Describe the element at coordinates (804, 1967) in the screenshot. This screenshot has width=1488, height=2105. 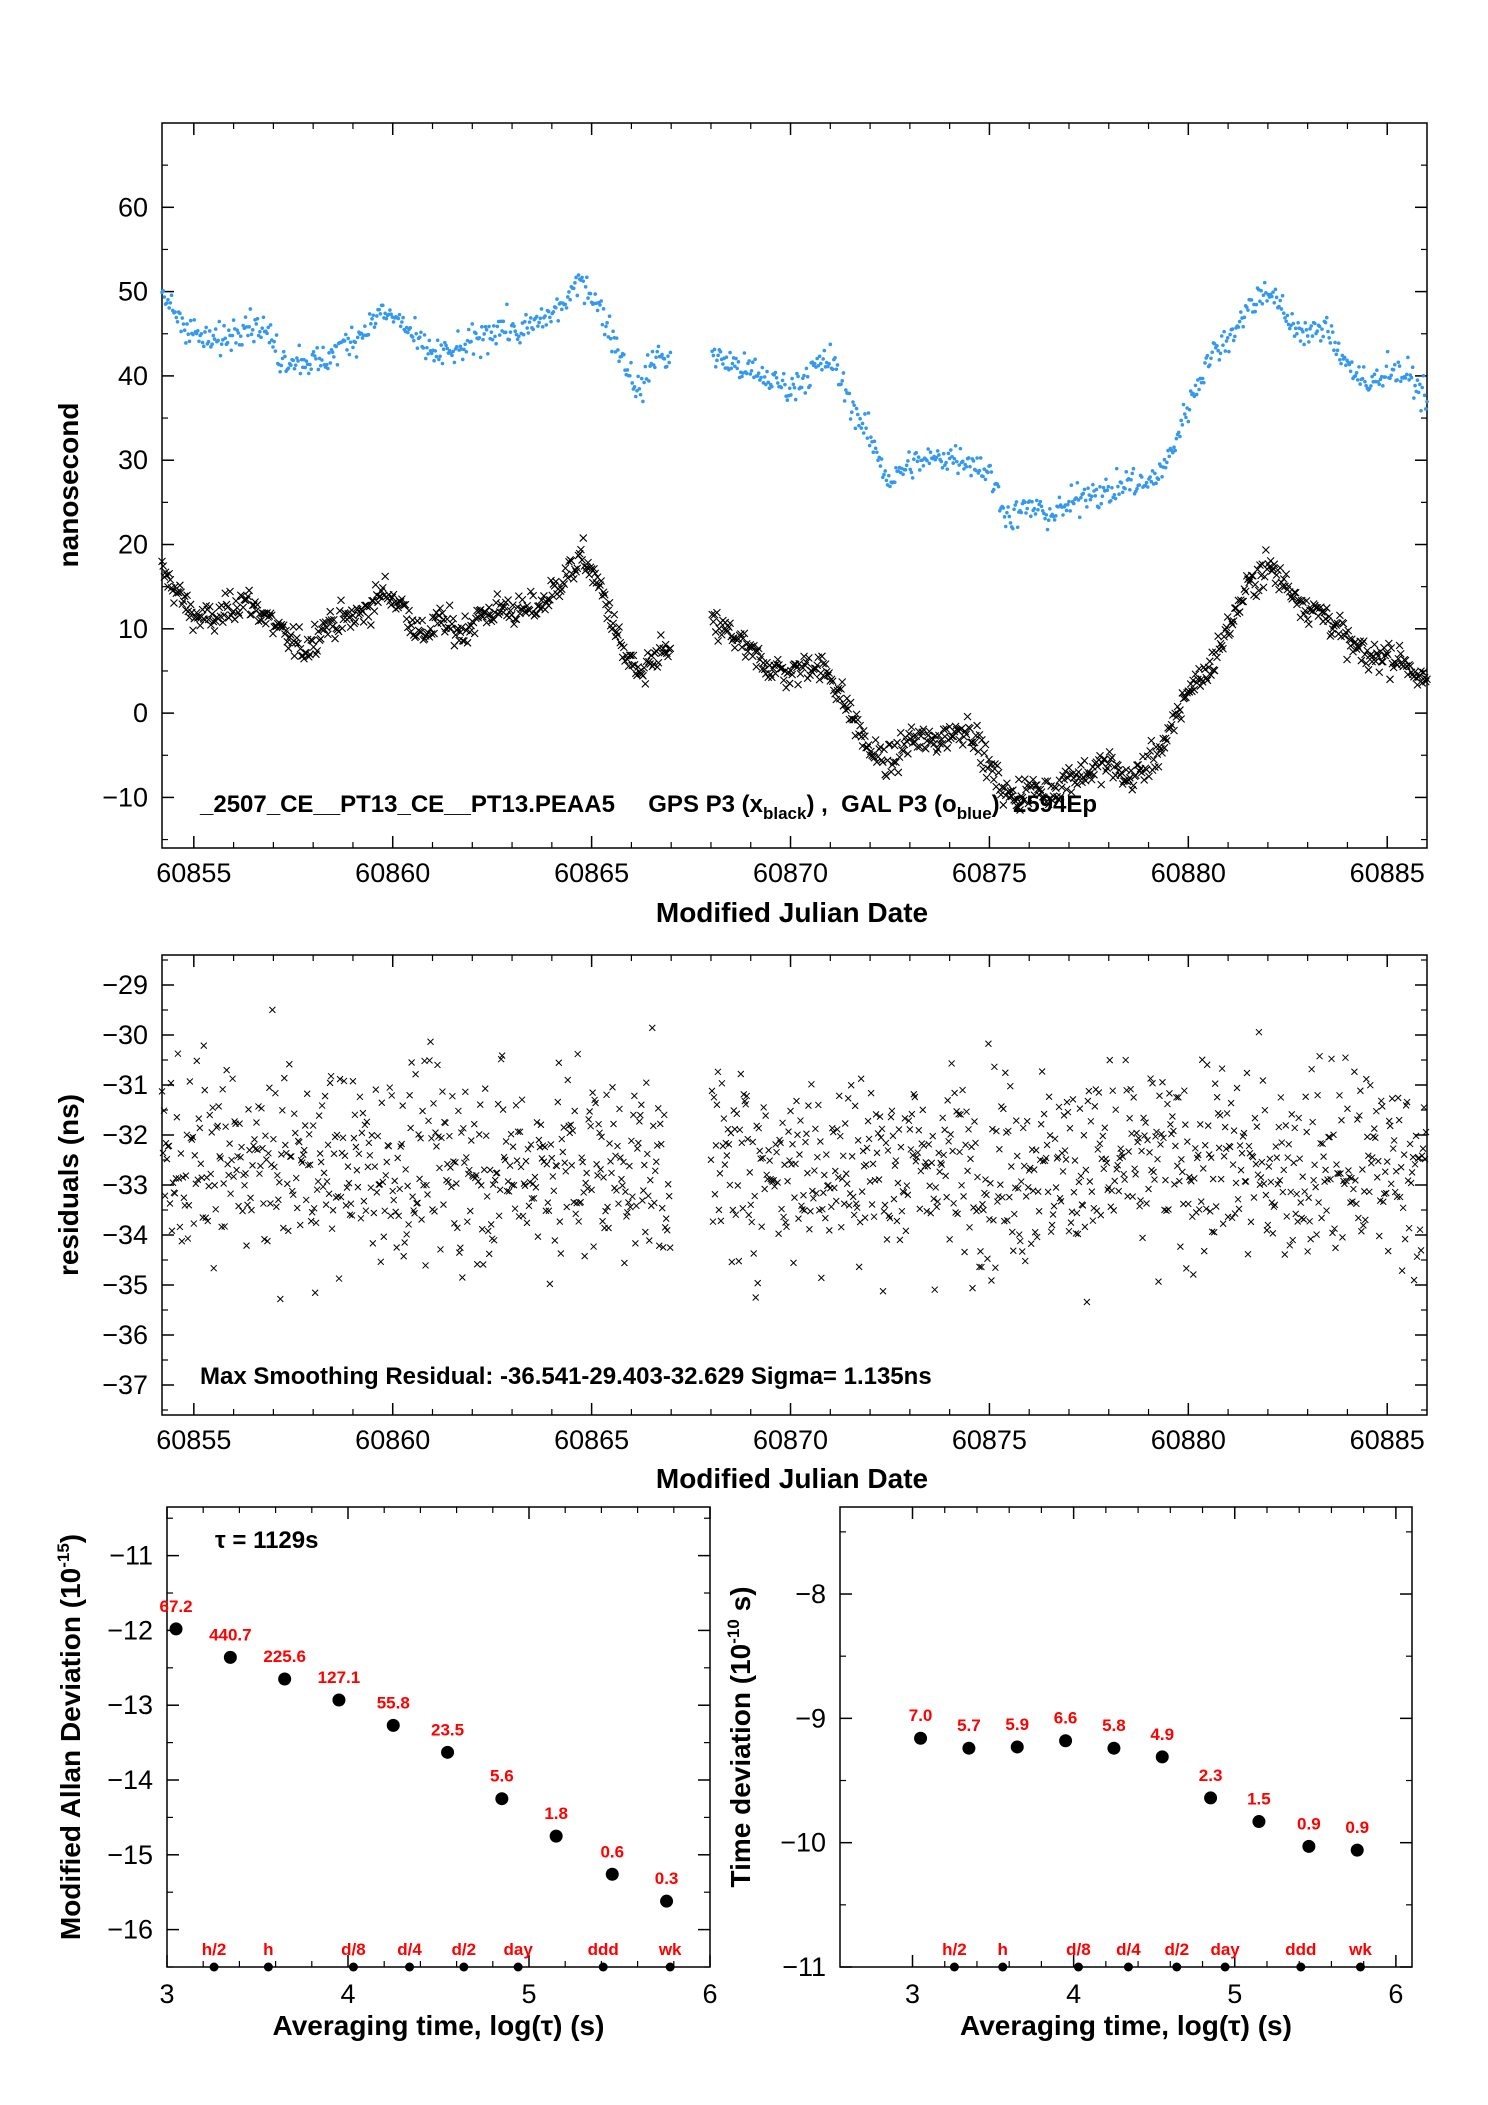
I see `y-tick-label: −11` at that location.